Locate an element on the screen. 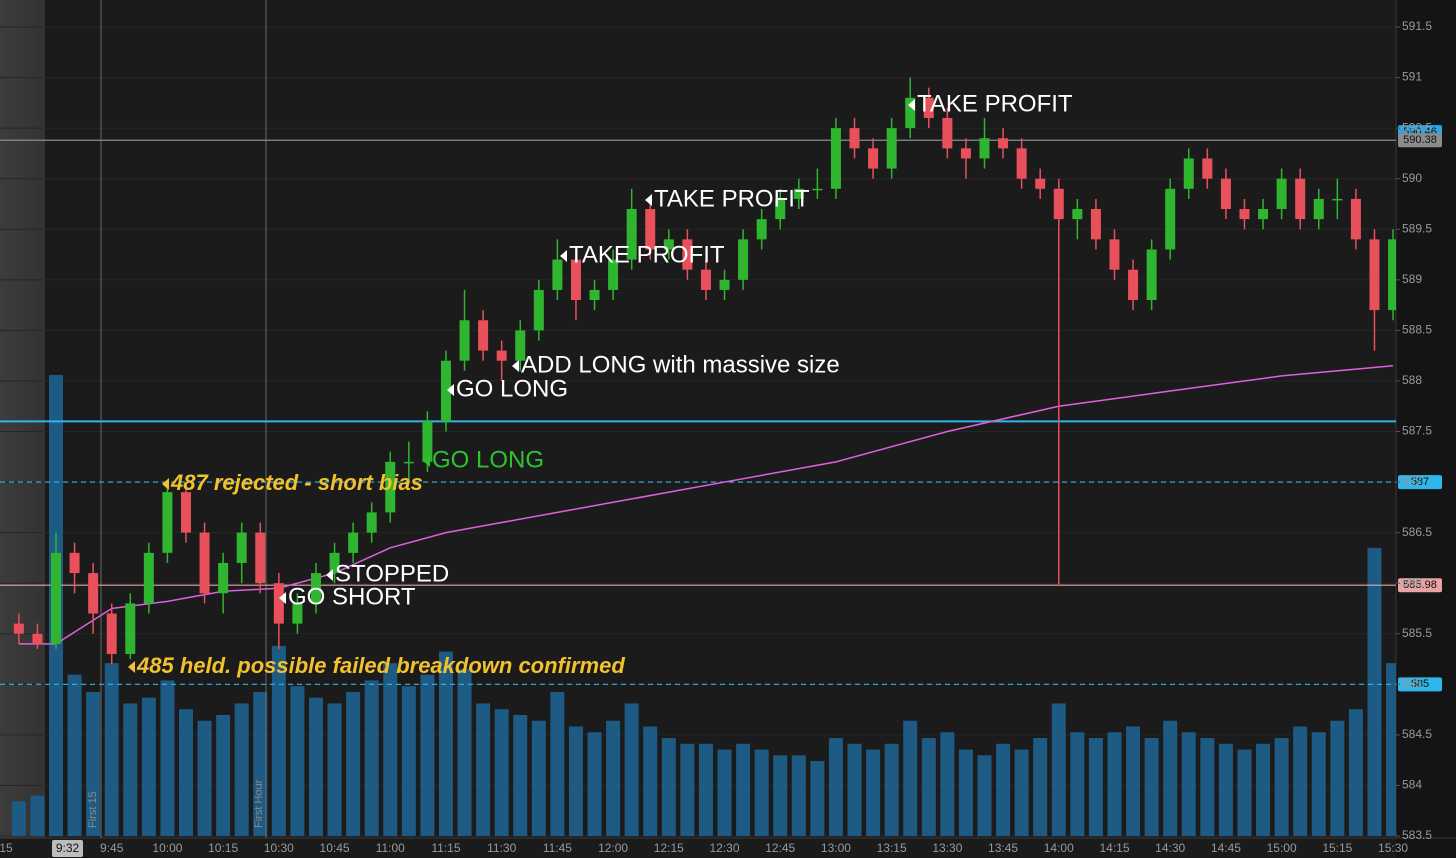  cursor-badge is located at coordinates (67, 848).